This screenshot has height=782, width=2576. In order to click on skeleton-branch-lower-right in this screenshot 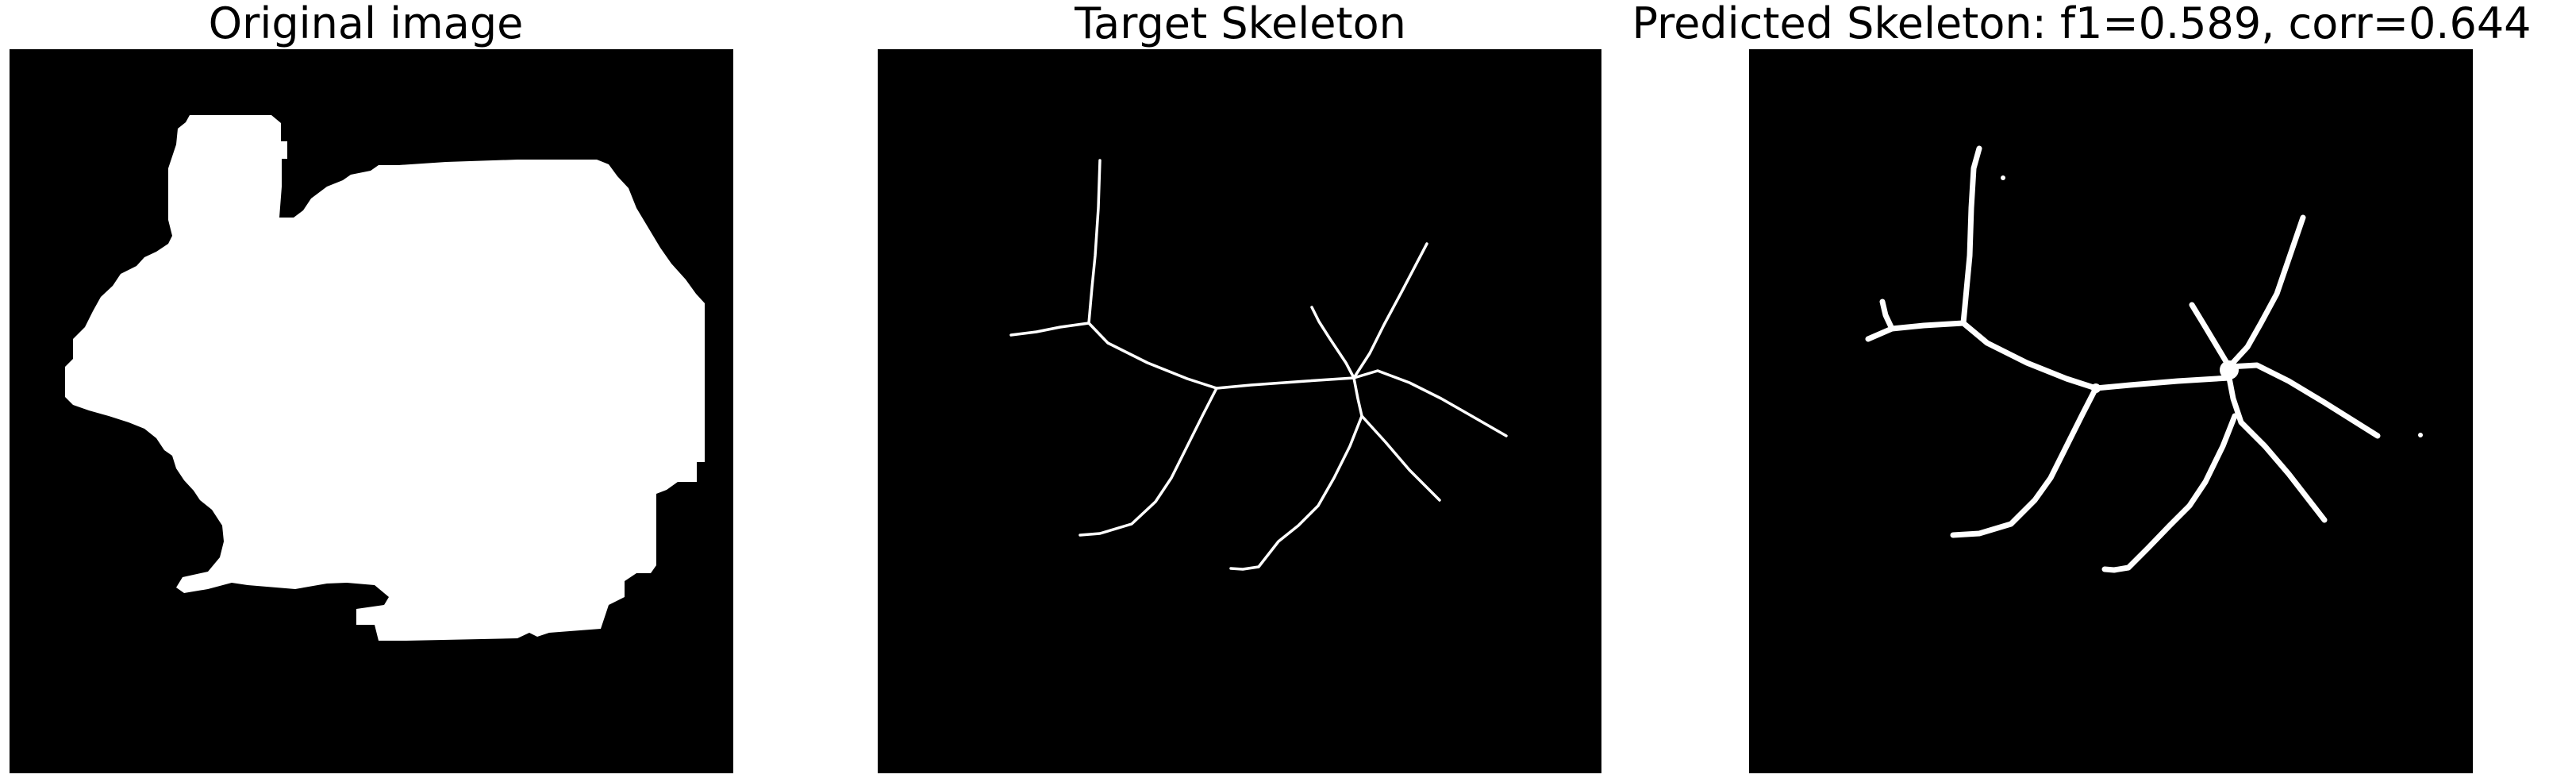, I will do `click(1396, 439)`.